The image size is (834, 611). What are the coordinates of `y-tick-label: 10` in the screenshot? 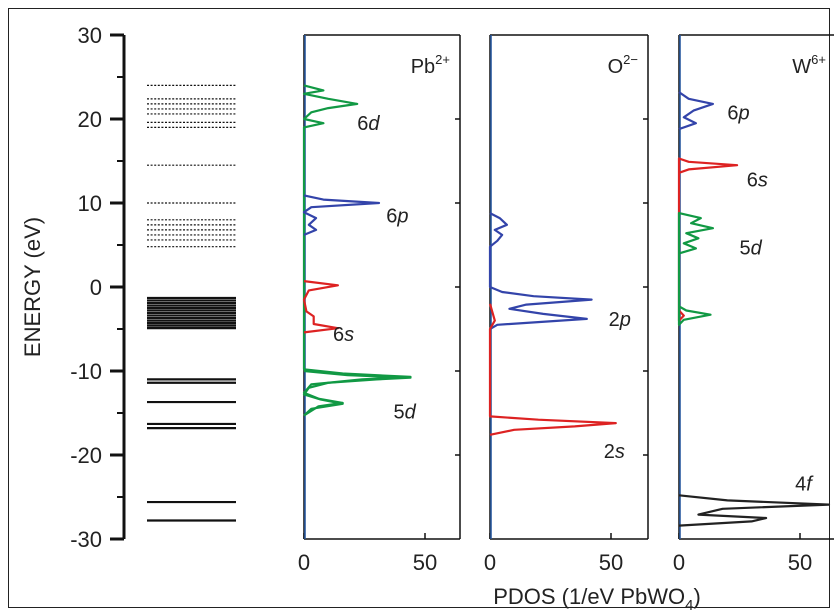 It's located at (90, 203).